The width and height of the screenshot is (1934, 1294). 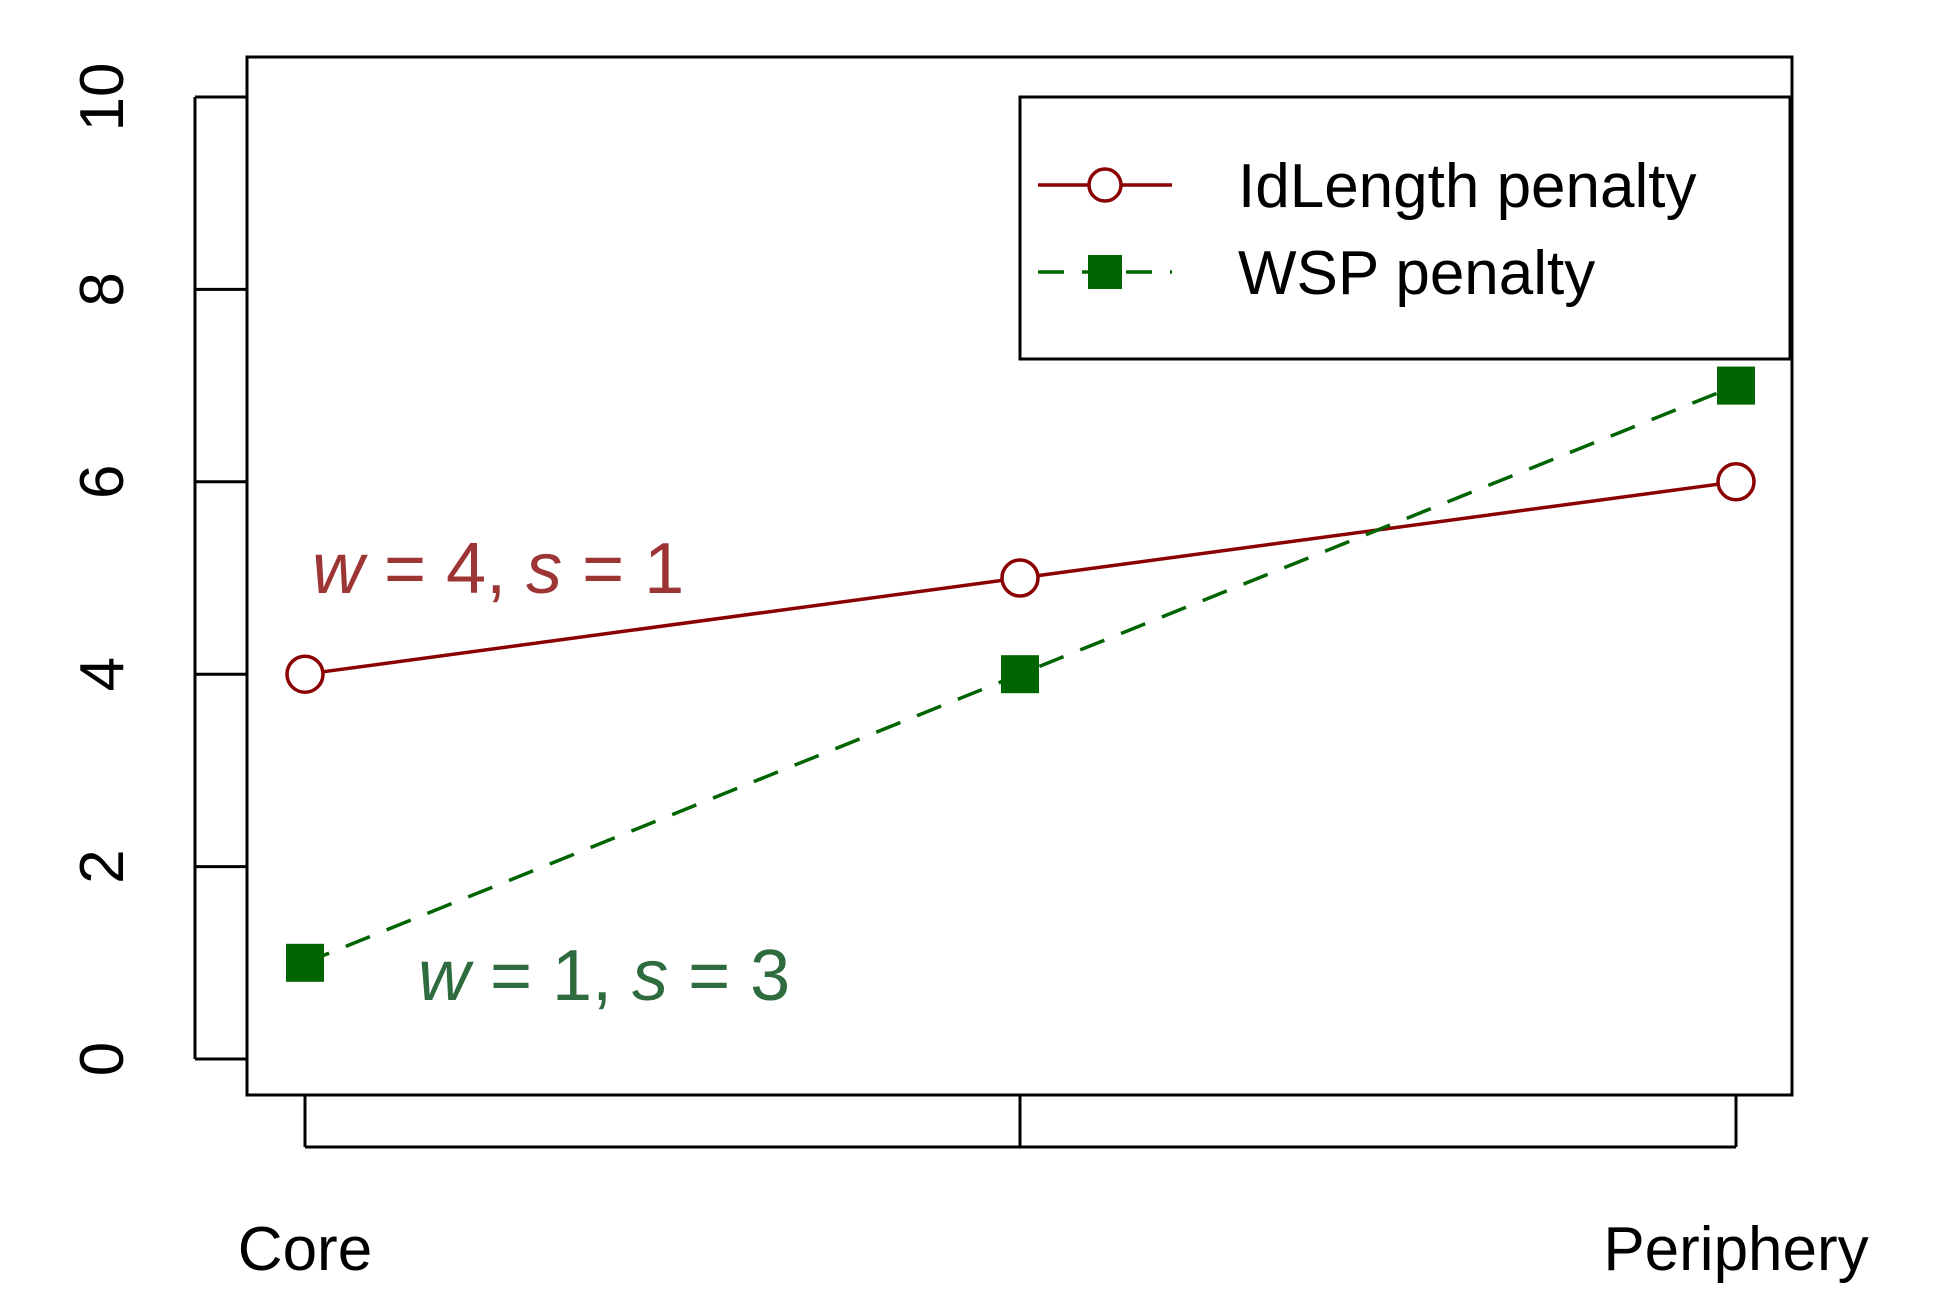 What do you see at coordinates (102, 482) in the screenshot?
I see `y-tick-label-6: 6` at bounding box center [102, 482].